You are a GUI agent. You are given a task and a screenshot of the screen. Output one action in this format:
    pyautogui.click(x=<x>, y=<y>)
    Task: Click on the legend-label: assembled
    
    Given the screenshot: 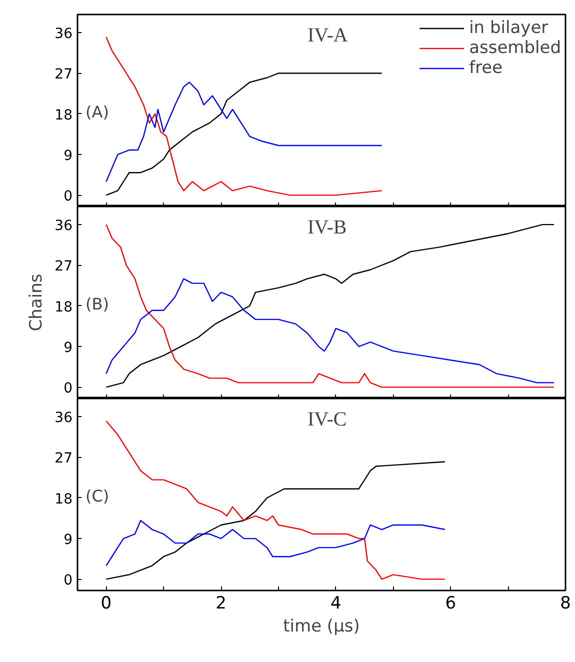 What is the action you would take?
    pyautogui.click(x=515, y=48)
    